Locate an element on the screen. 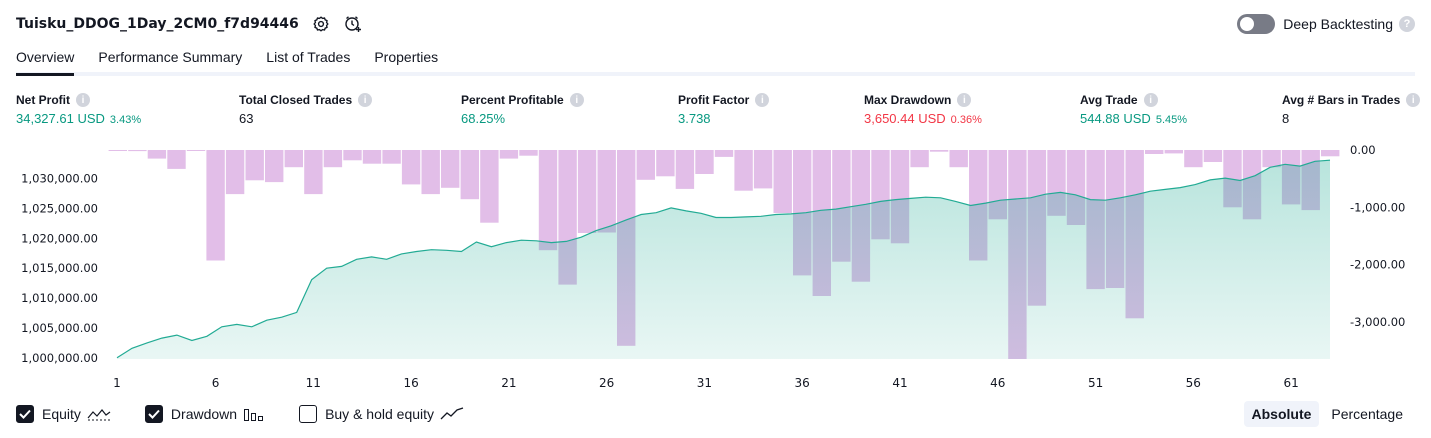 This screenshot has height=438, width=1431. buy-hold-checkbox is located at coordinates (308, 414).